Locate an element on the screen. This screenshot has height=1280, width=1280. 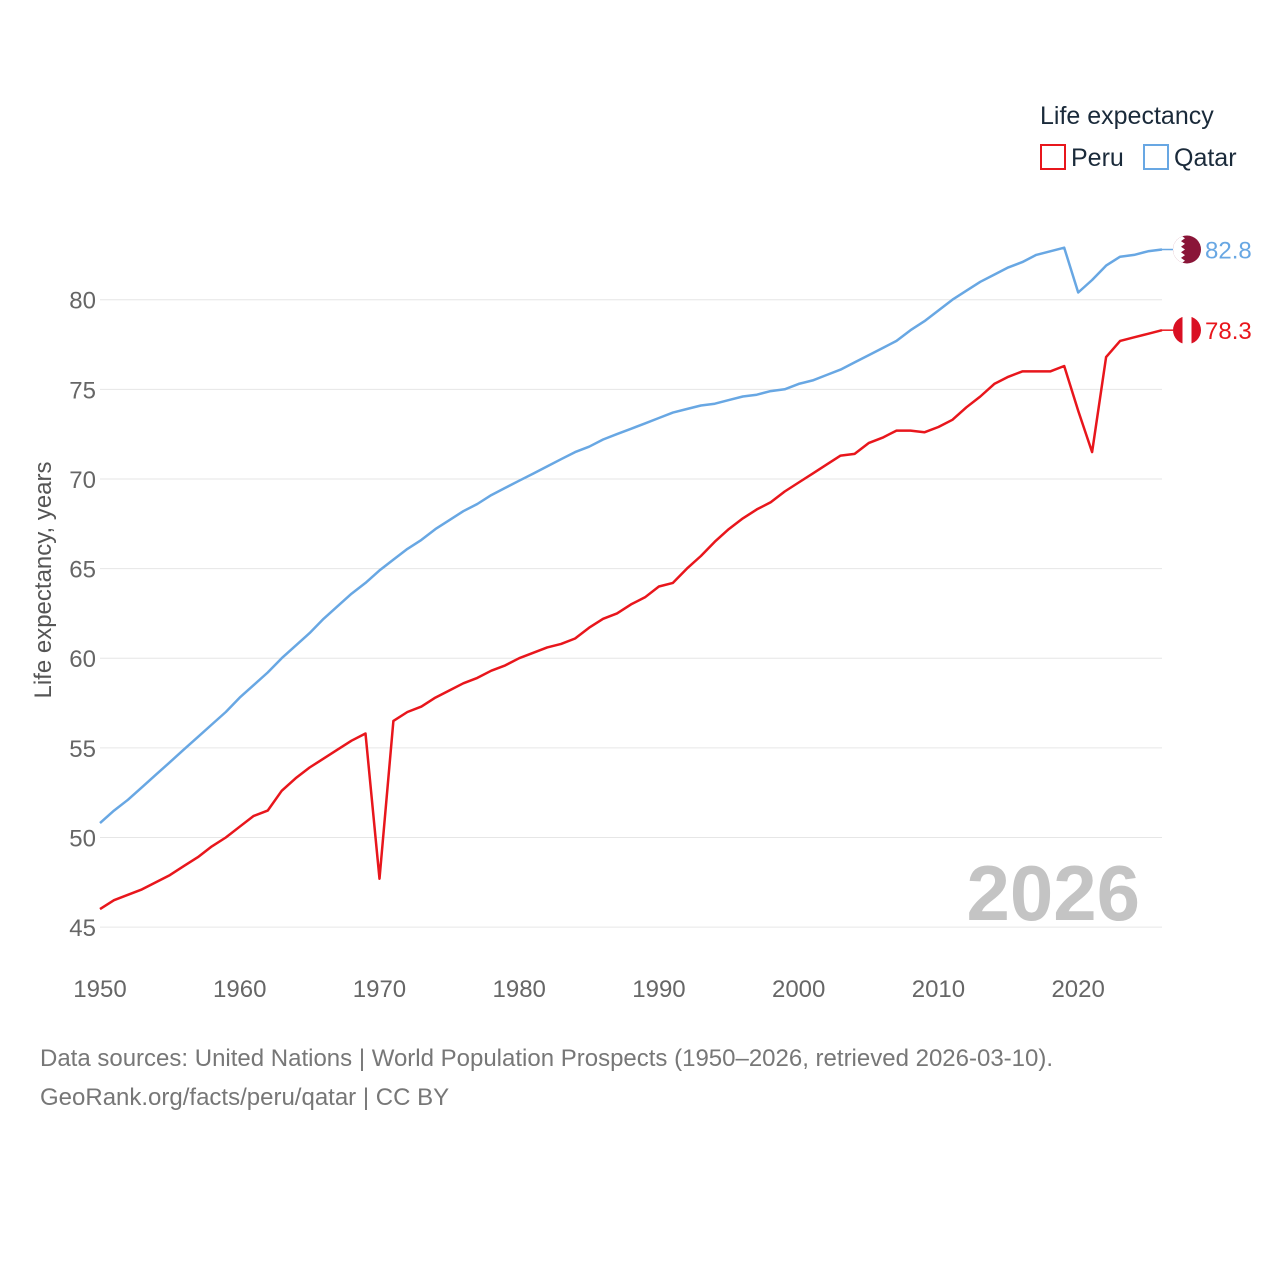
y-axis-ticks: 45 50 55 60 65 70 75 80 is located at coordinates (82, 615).